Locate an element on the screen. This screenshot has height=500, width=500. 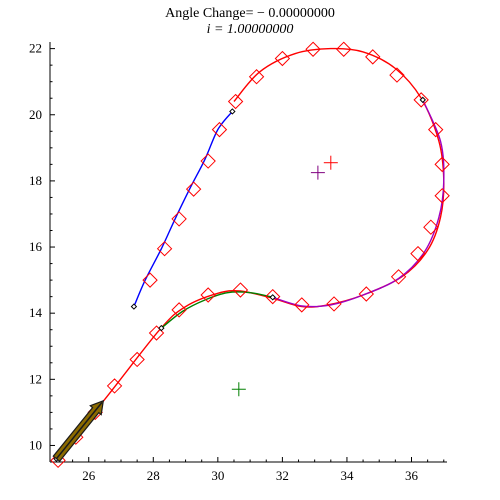
x-tick-label: 28 is located at coordinates (153, 475).